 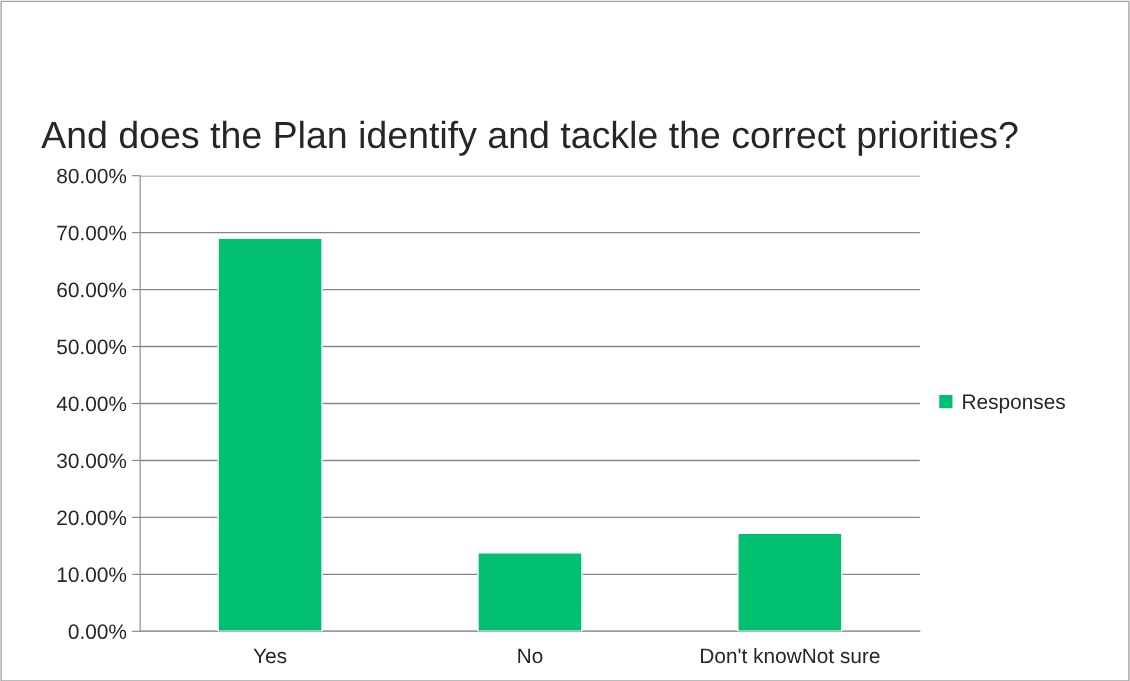 I want to click on y-tick-label: 80.00%, so click(x=92, y=176).